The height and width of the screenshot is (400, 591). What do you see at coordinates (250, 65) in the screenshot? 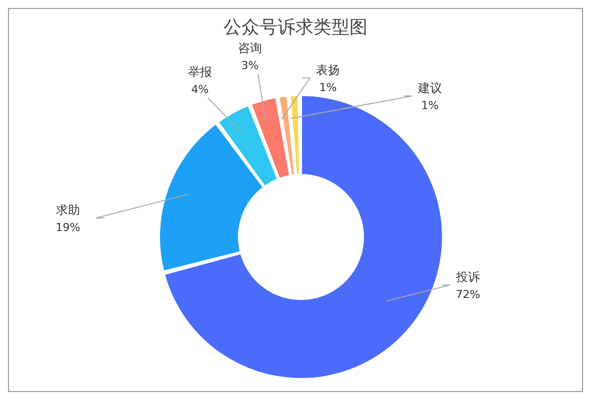
I see `data-label: 3%` at bounding box center [250, 65].